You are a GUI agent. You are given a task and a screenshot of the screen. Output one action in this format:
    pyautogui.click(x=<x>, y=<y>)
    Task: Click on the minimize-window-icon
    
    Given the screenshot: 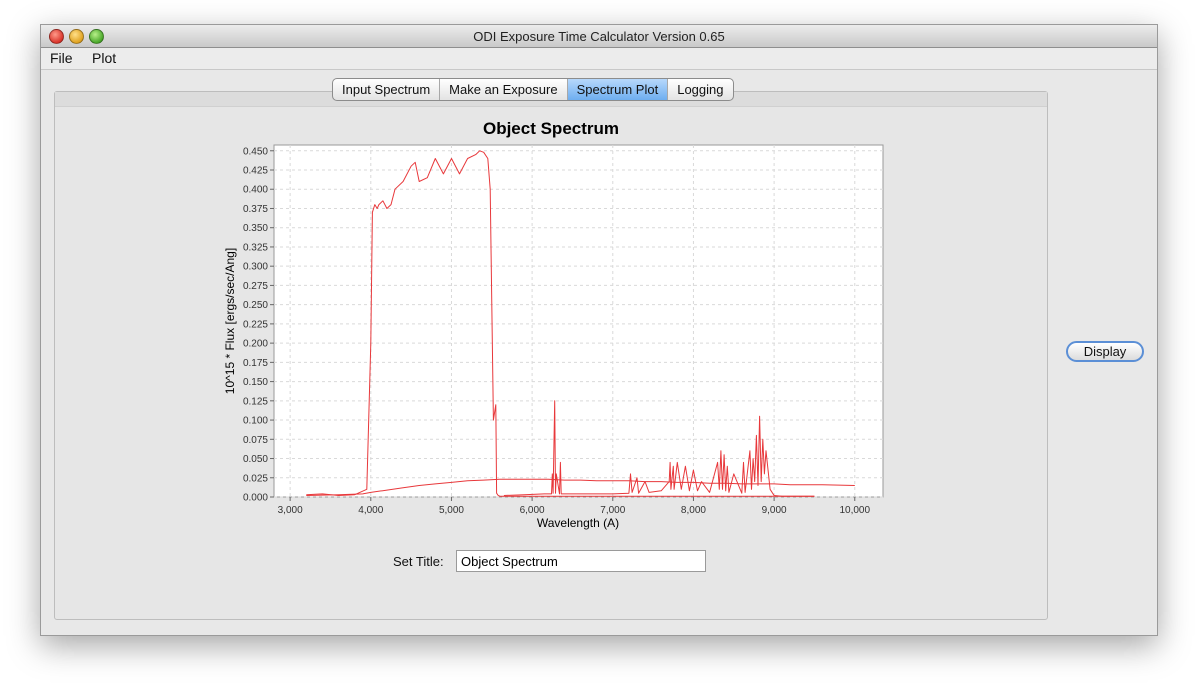 What is the action you would take?
    pyautogui.click(x=76, y=36)
    